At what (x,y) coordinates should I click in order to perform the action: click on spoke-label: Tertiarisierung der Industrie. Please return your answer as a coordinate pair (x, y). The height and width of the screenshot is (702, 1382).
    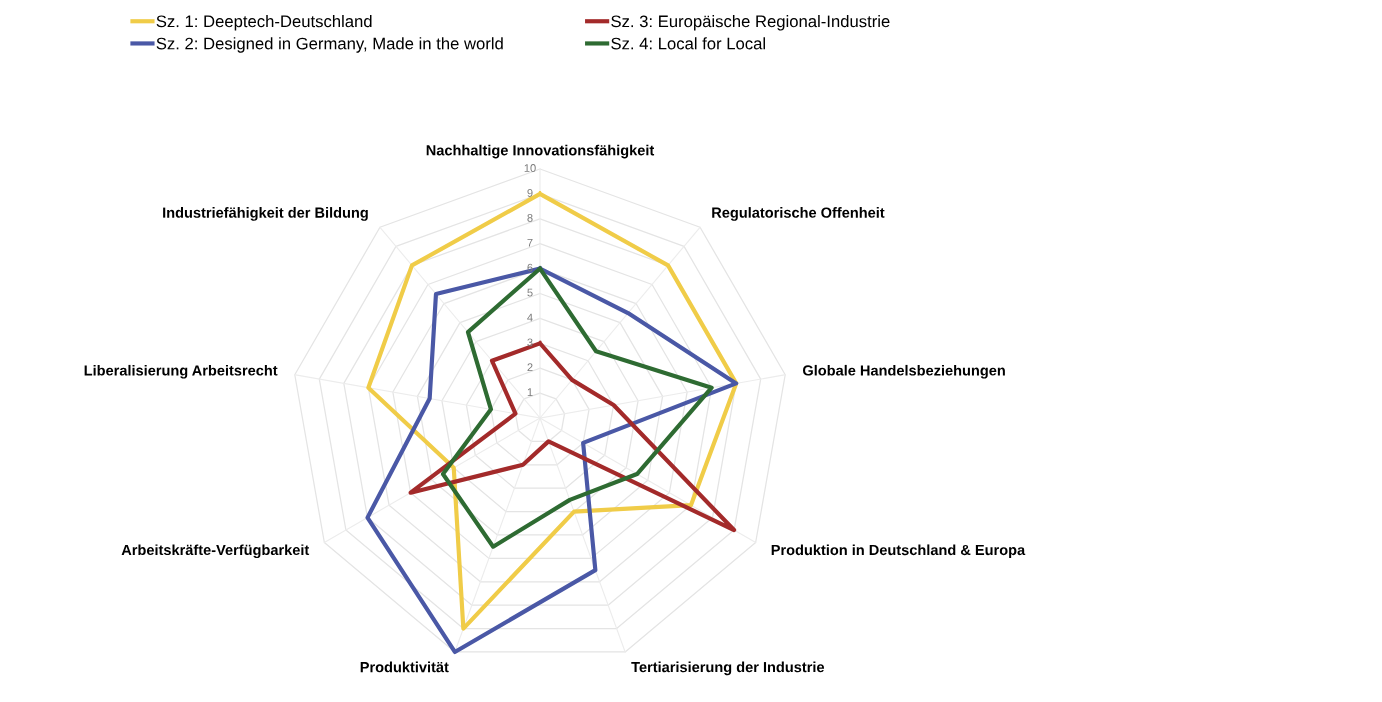
    Looking at the image, I should click on (728, 668).